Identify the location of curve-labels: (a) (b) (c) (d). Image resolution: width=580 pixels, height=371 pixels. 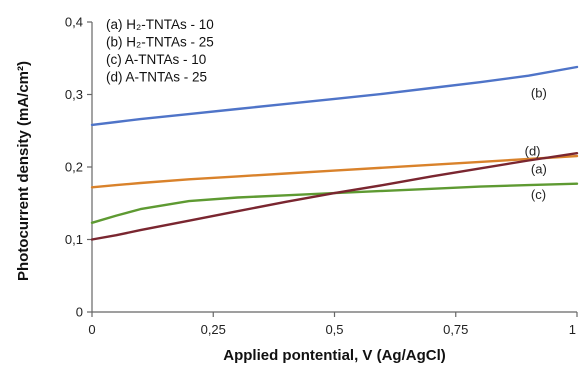
(536, 144).